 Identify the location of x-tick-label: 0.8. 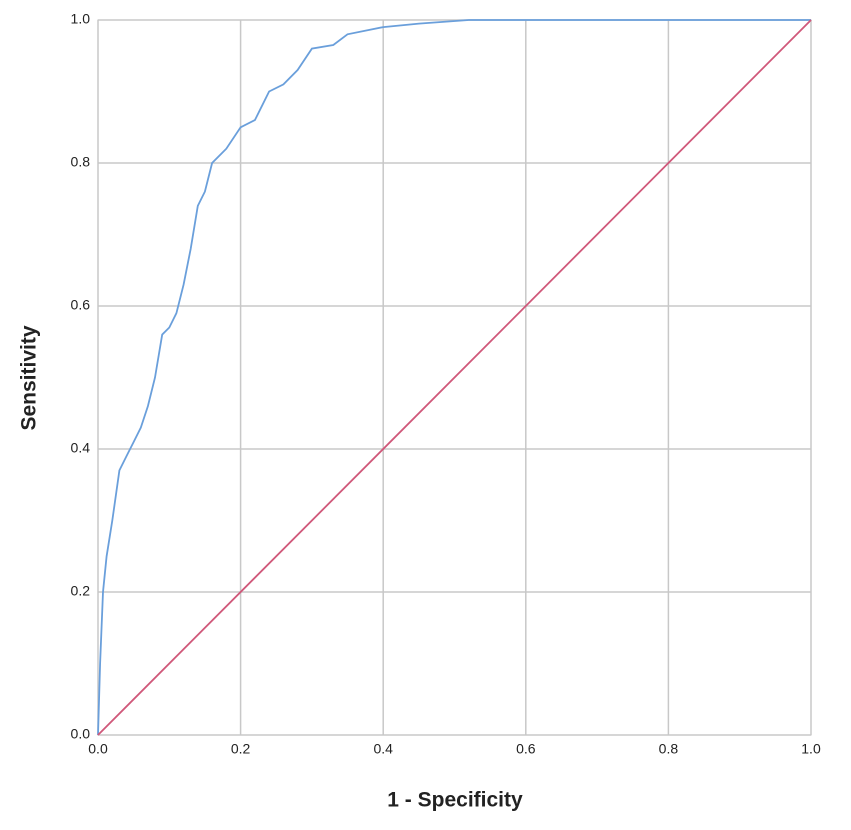
(669, 749).